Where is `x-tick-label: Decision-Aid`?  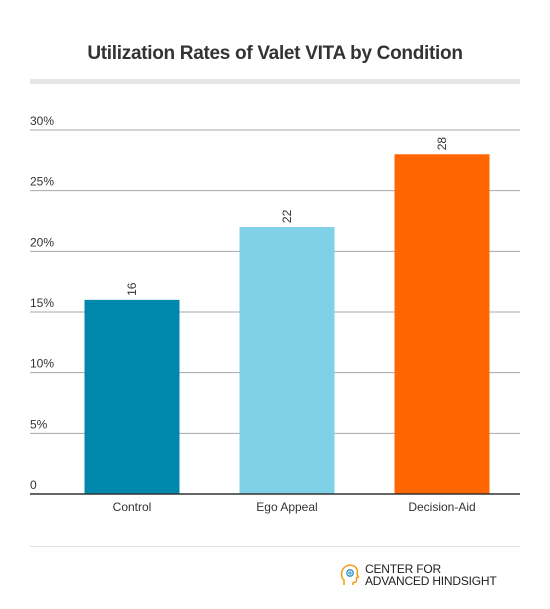 x-tick-label: Decision-Aid is located at coordinates (441, 507).